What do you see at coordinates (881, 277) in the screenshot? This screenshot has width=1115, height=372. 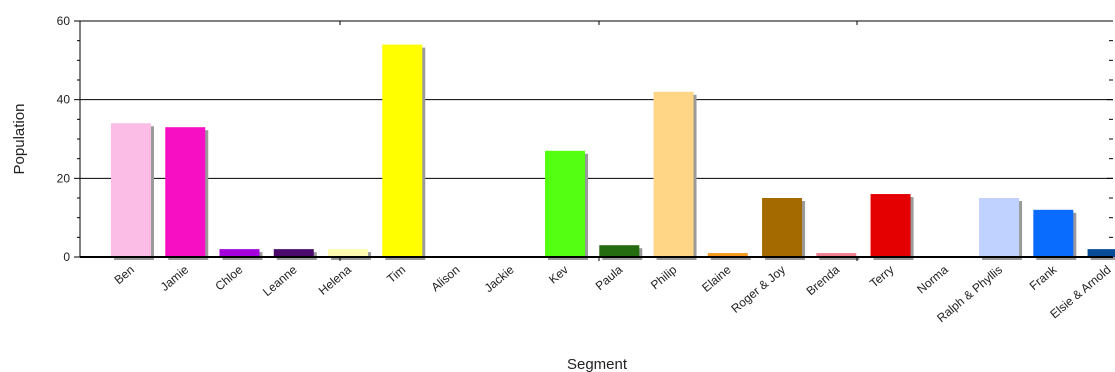 I see `x-tick-label: Terry` at bounding box center [881, 277].